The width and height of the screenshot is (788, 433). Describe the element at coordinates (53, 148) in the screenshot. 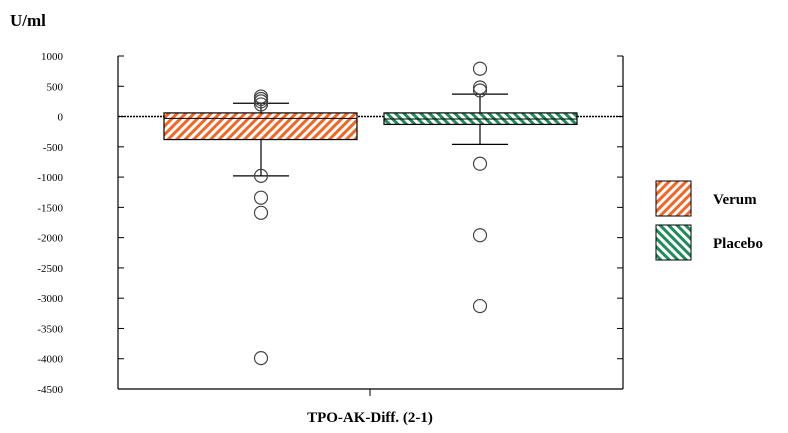

I see `y-tick-label: -500` at that location.